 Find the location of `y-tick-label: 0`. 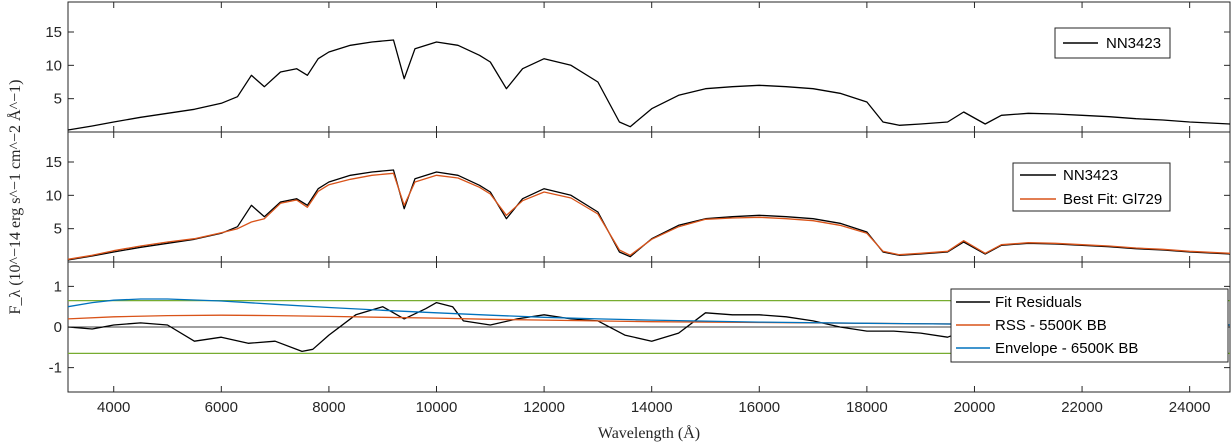

y-tick-label: 0 is located at coordinates (58, 327).